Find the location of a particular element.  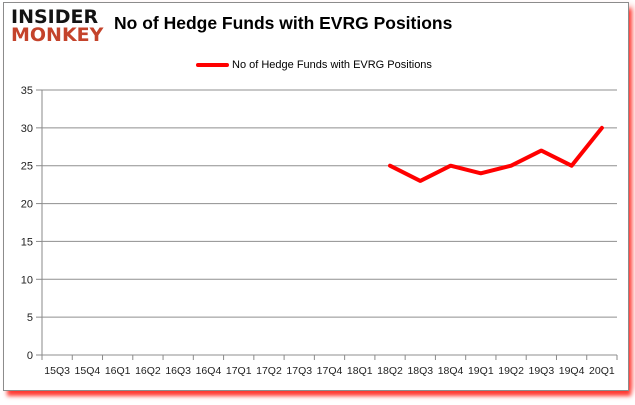

x-axis-tick-label: 19Q3 is located at coordinates (541, 371).